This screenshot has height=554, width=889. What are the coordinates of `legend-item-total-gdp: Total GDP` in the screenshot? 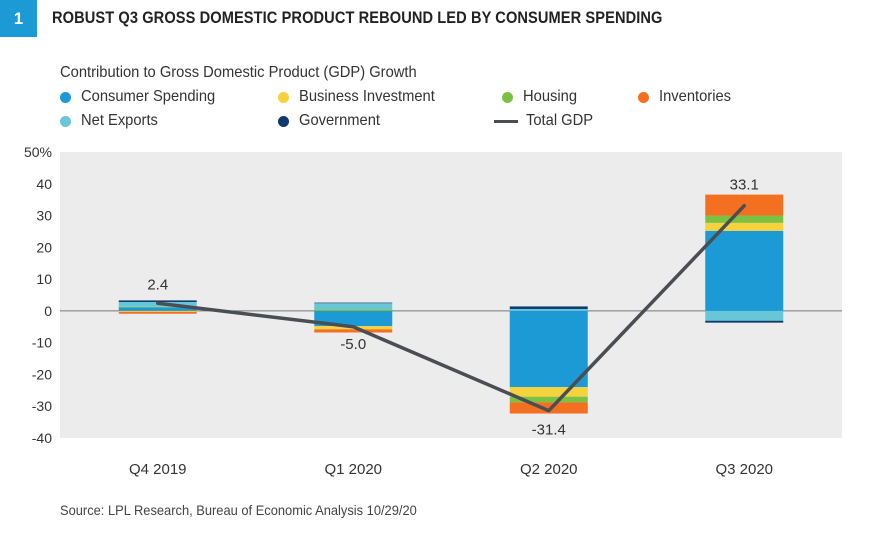 It's located at (546, 121).